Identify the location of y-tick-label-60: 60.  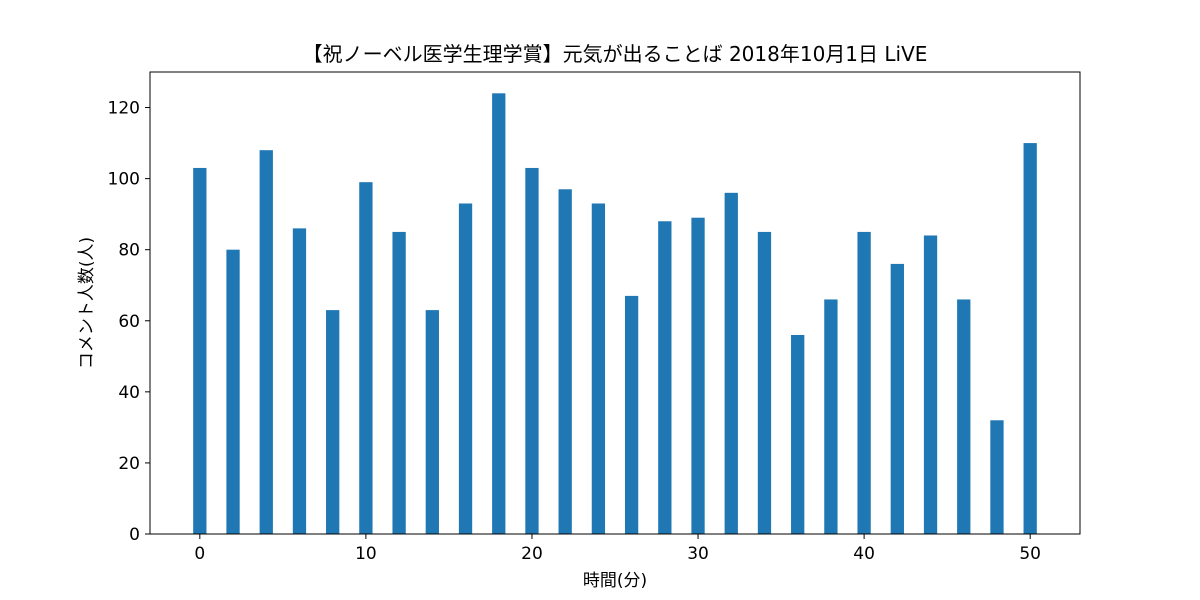
(129, 322).